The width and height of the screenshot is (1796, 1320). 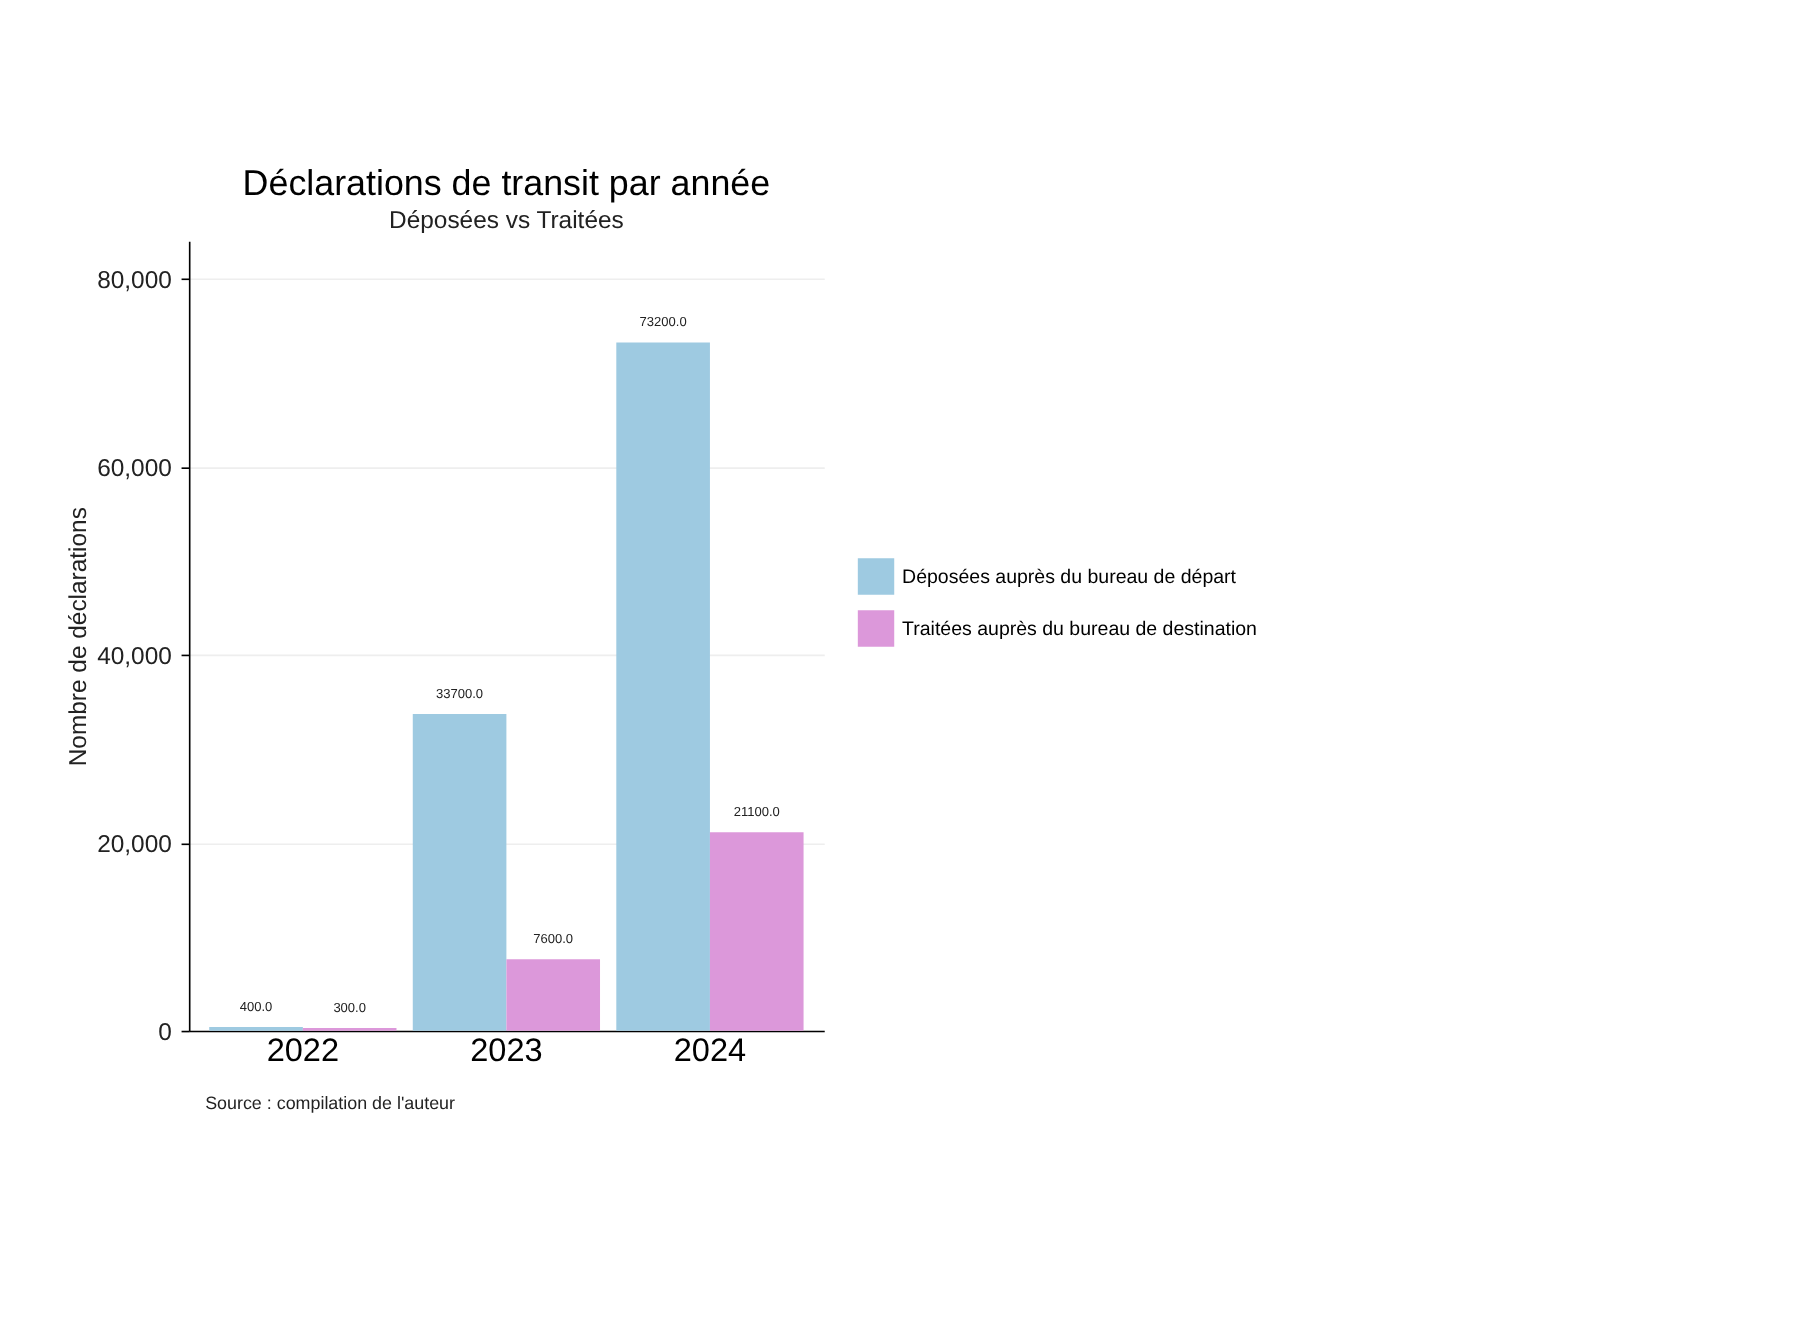 I want to click on y-tick-label: 20,000, so click(x=135, y=843).